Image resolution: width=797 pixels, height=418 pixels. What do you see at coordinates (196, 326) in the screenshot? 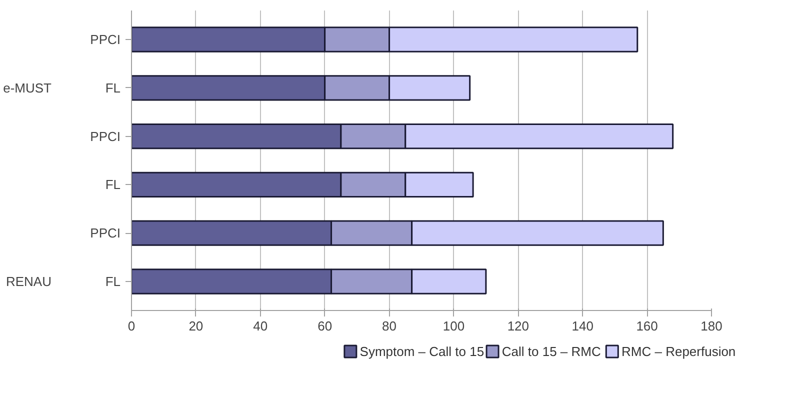
I see `x-tick-label: 20` at bounding box center [196, 326].